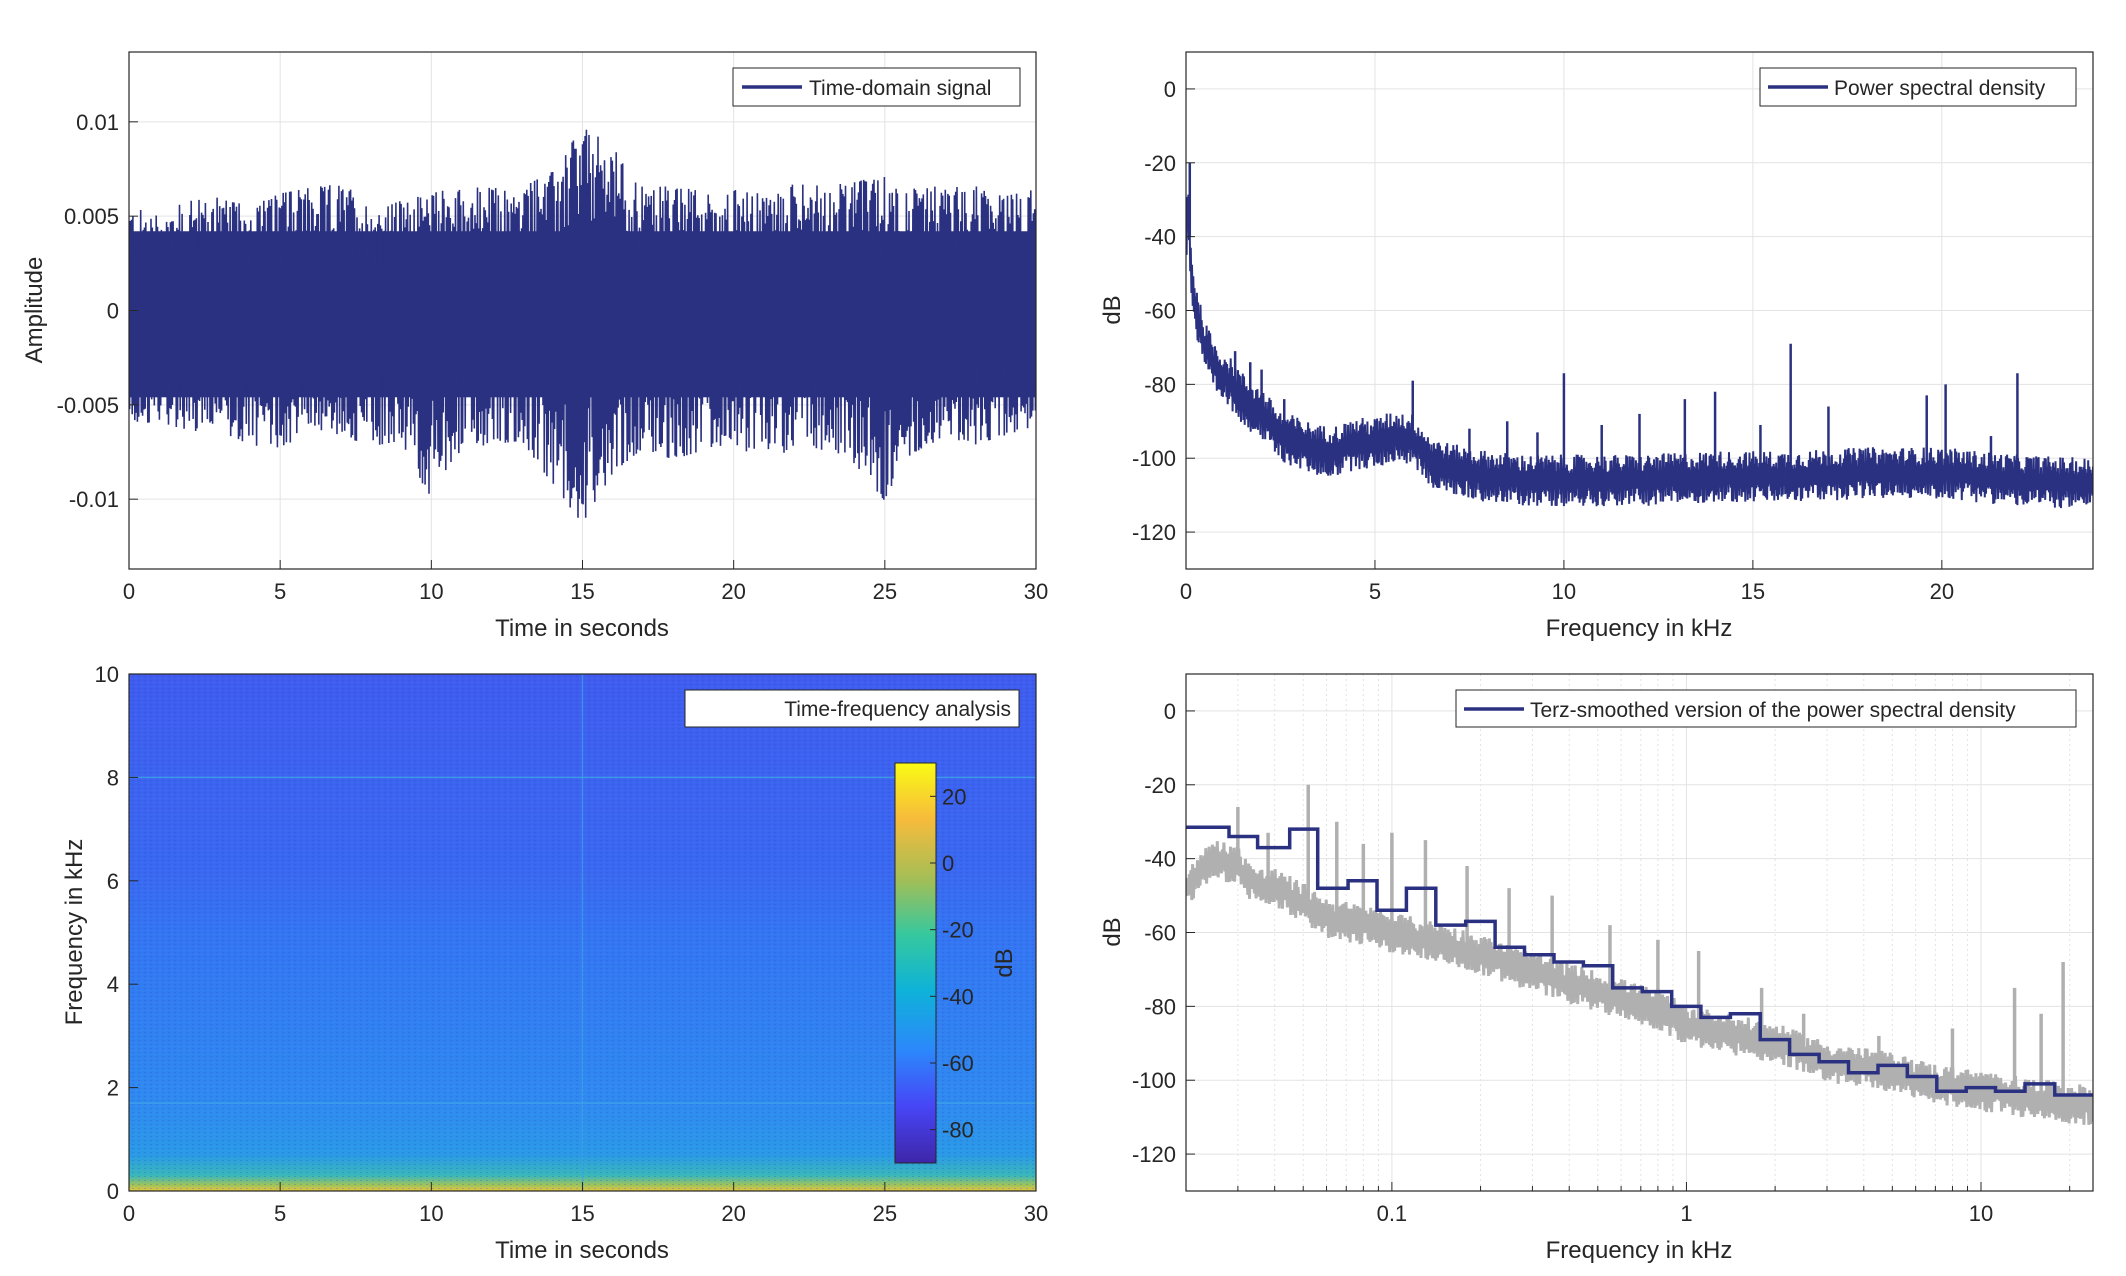 This screenshot has width=2126, height=1276. What do you see at coordinates (1686, 1213) in the screenshot?
I see `terz-xtick-label: 1` at bounding box center [1686, 1213].